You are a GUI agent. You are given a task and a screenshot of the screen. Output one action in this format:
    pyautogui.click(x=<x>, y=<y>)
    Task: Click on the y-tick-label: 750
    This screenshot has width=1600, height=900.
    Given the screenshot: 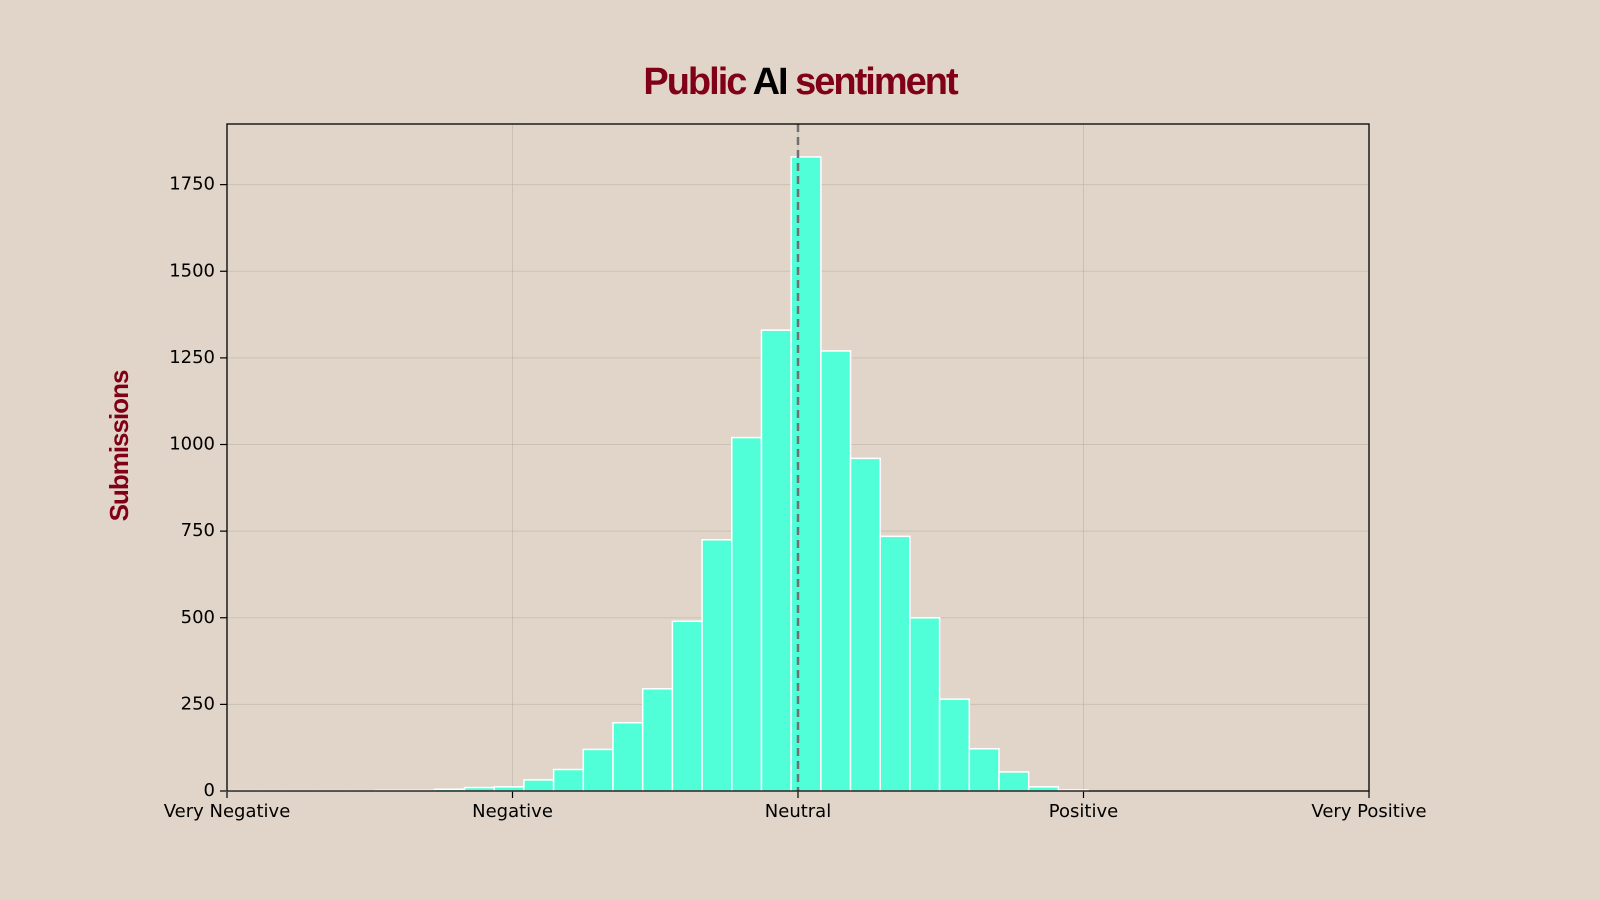 What is the action you would take?
    pyautogui.click(x=198, y=530)
    